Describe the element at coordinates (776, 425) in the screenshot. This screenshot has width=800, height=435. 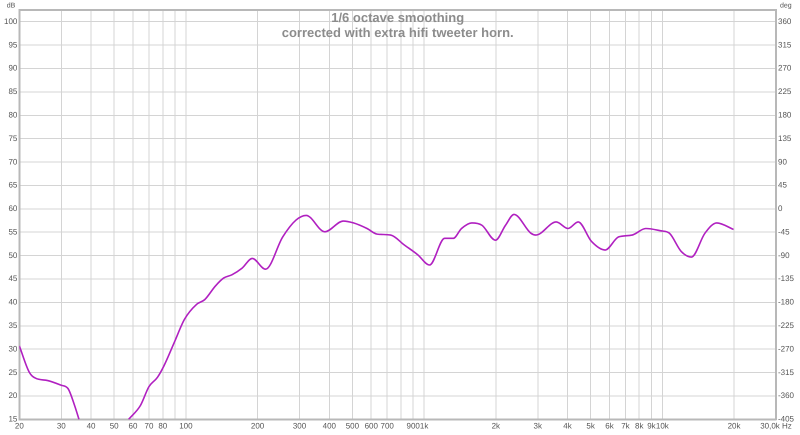
I see `x-tick-label: 30,0k Hz` at that location.